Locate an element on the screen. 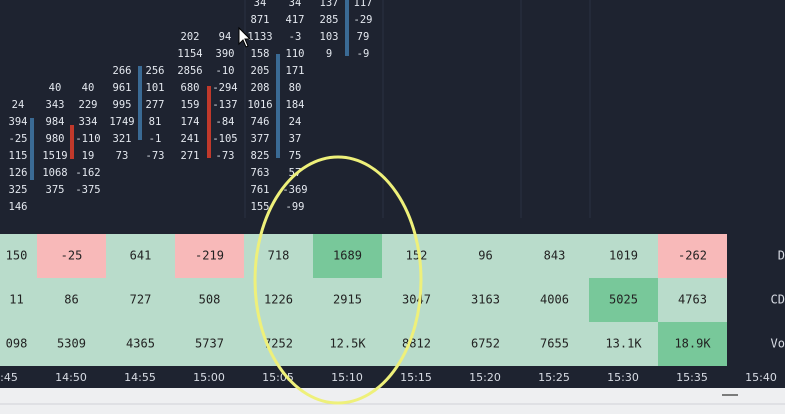 The width and height of the screenshot is (785, 414). footprint-value: 158 is located at coordinates (260, 54).